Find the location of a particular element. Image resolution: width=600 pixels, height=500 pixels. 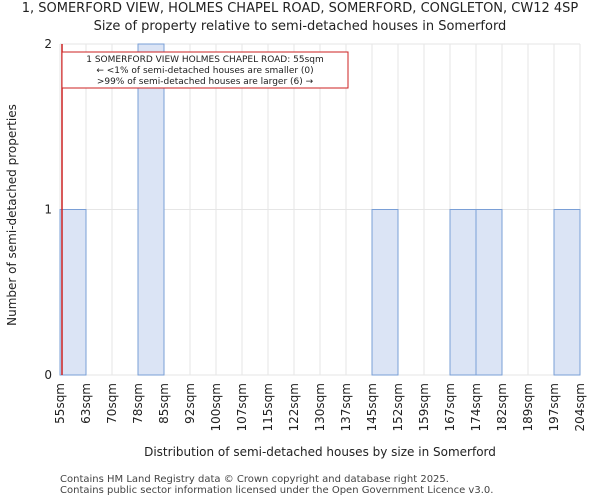

y-tick-label: 1 is located at coordinates (48, 210).